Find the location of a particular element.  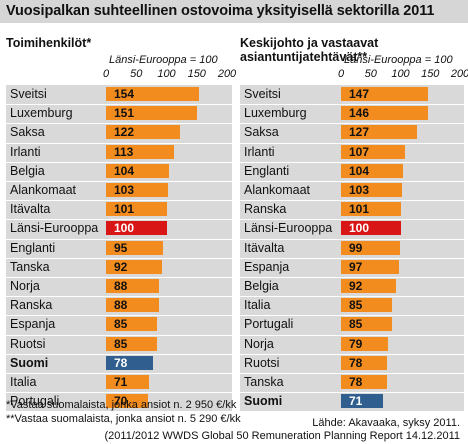

bar-row: Sveitsi 147 is located at coordinates (352, 94).